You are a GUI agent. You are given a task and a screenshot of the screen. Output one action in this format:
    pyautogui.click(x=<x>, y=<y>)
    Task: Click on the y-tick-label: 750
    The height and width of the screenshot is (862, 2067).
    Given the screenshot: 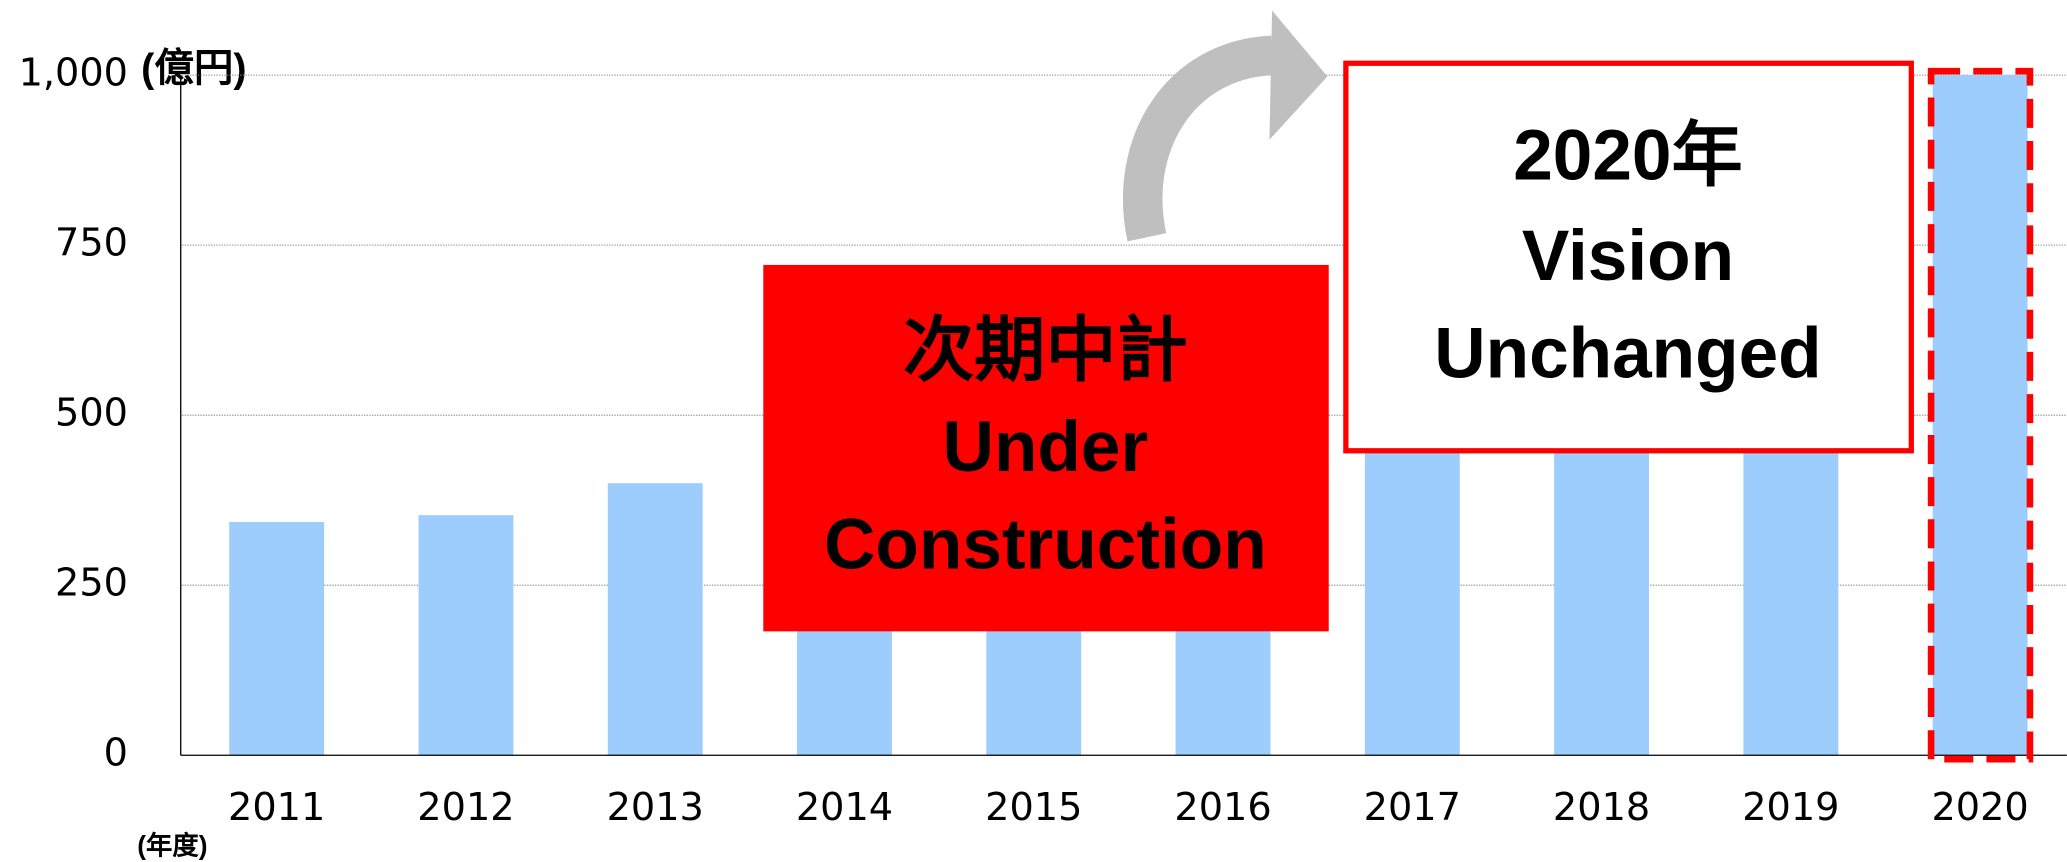 What is the action you would take?
    pyautogui.click(x=91, y=244)
    